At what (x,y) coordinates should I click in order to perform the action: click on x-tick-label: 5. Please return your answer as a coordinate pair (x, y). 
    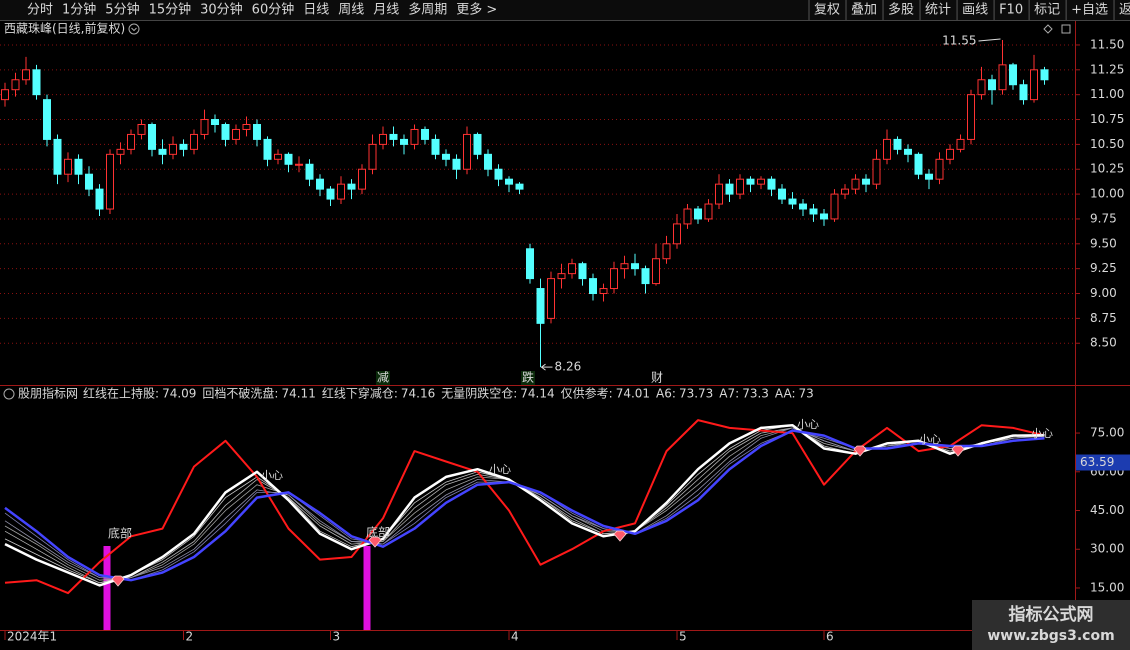
    Looking at the image, I should click on (683, 637).